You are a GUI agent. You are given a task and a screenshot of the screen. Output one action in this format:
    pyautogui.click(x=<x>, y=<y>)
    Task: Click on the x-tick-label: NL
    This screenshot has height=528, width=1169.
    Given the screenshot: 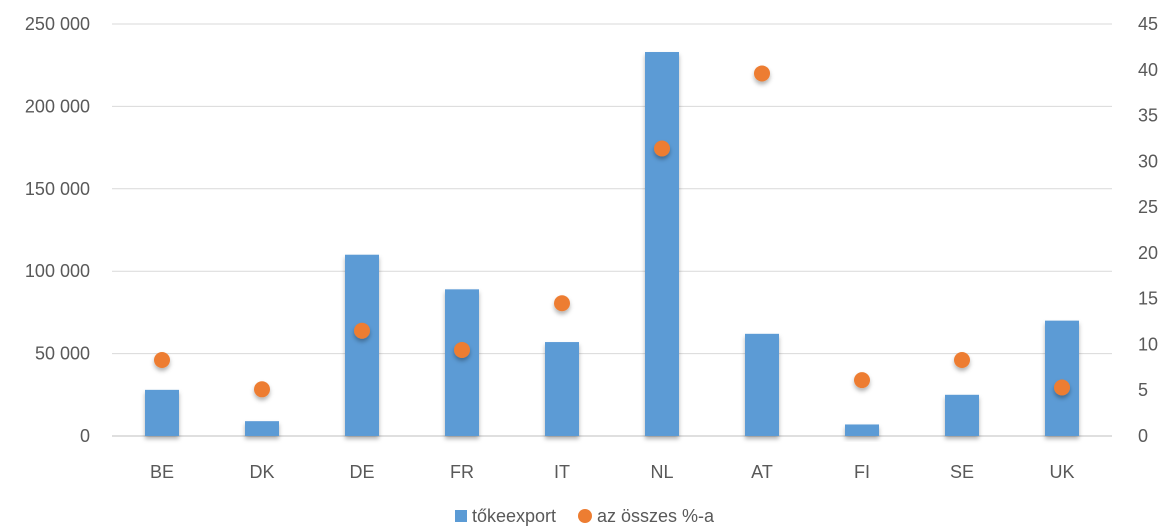 What is the action you would take?
    pyautogui.click(x=661, y=472)
    